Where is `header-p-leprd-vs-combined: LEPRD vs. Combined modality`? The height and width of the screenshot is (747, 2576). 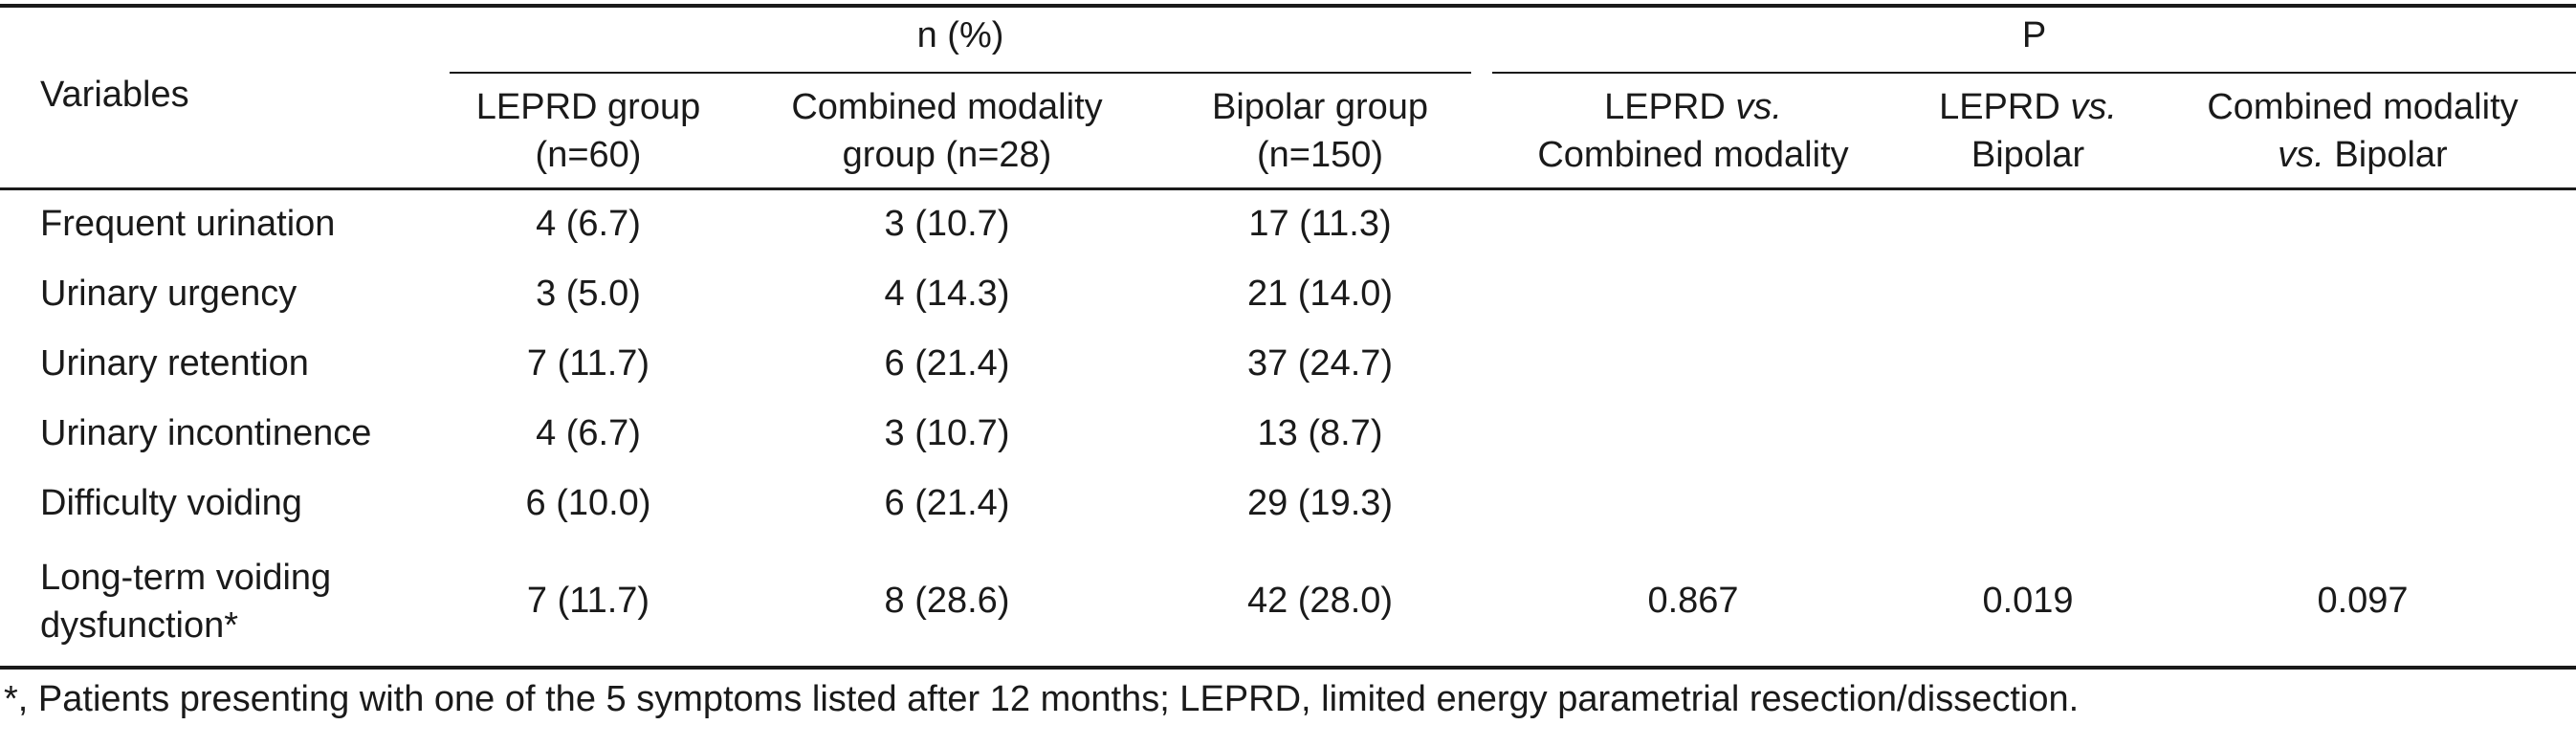 header-p-leprd-vs-combined: LEPRD vs. Combined modality is located at coordinates (1693, 131).